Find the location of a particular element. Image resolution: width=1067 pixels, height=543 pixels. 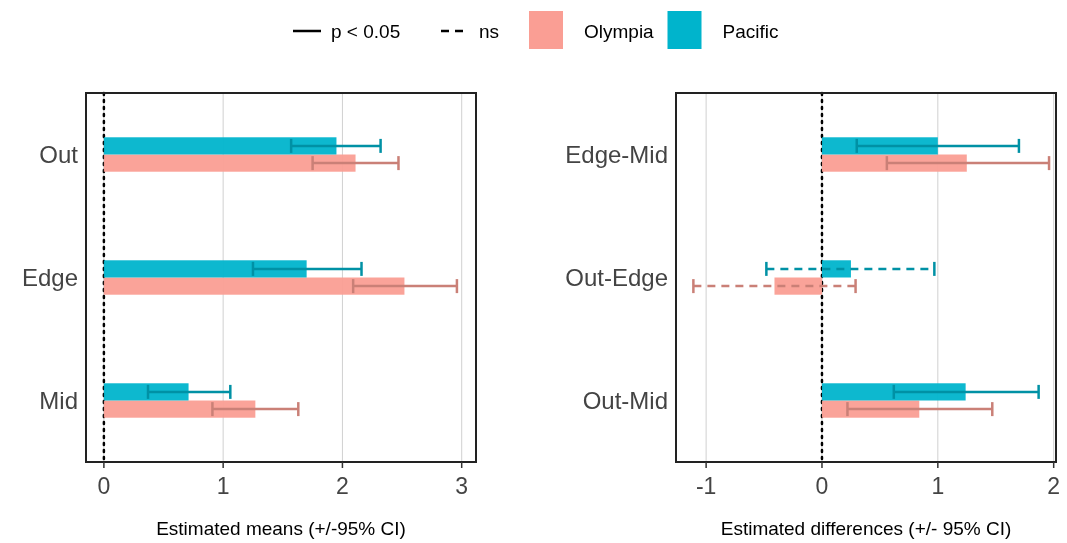

x-axis-title: Estimated differences (+/- 95% CI) is located at coordinates (866, 528).